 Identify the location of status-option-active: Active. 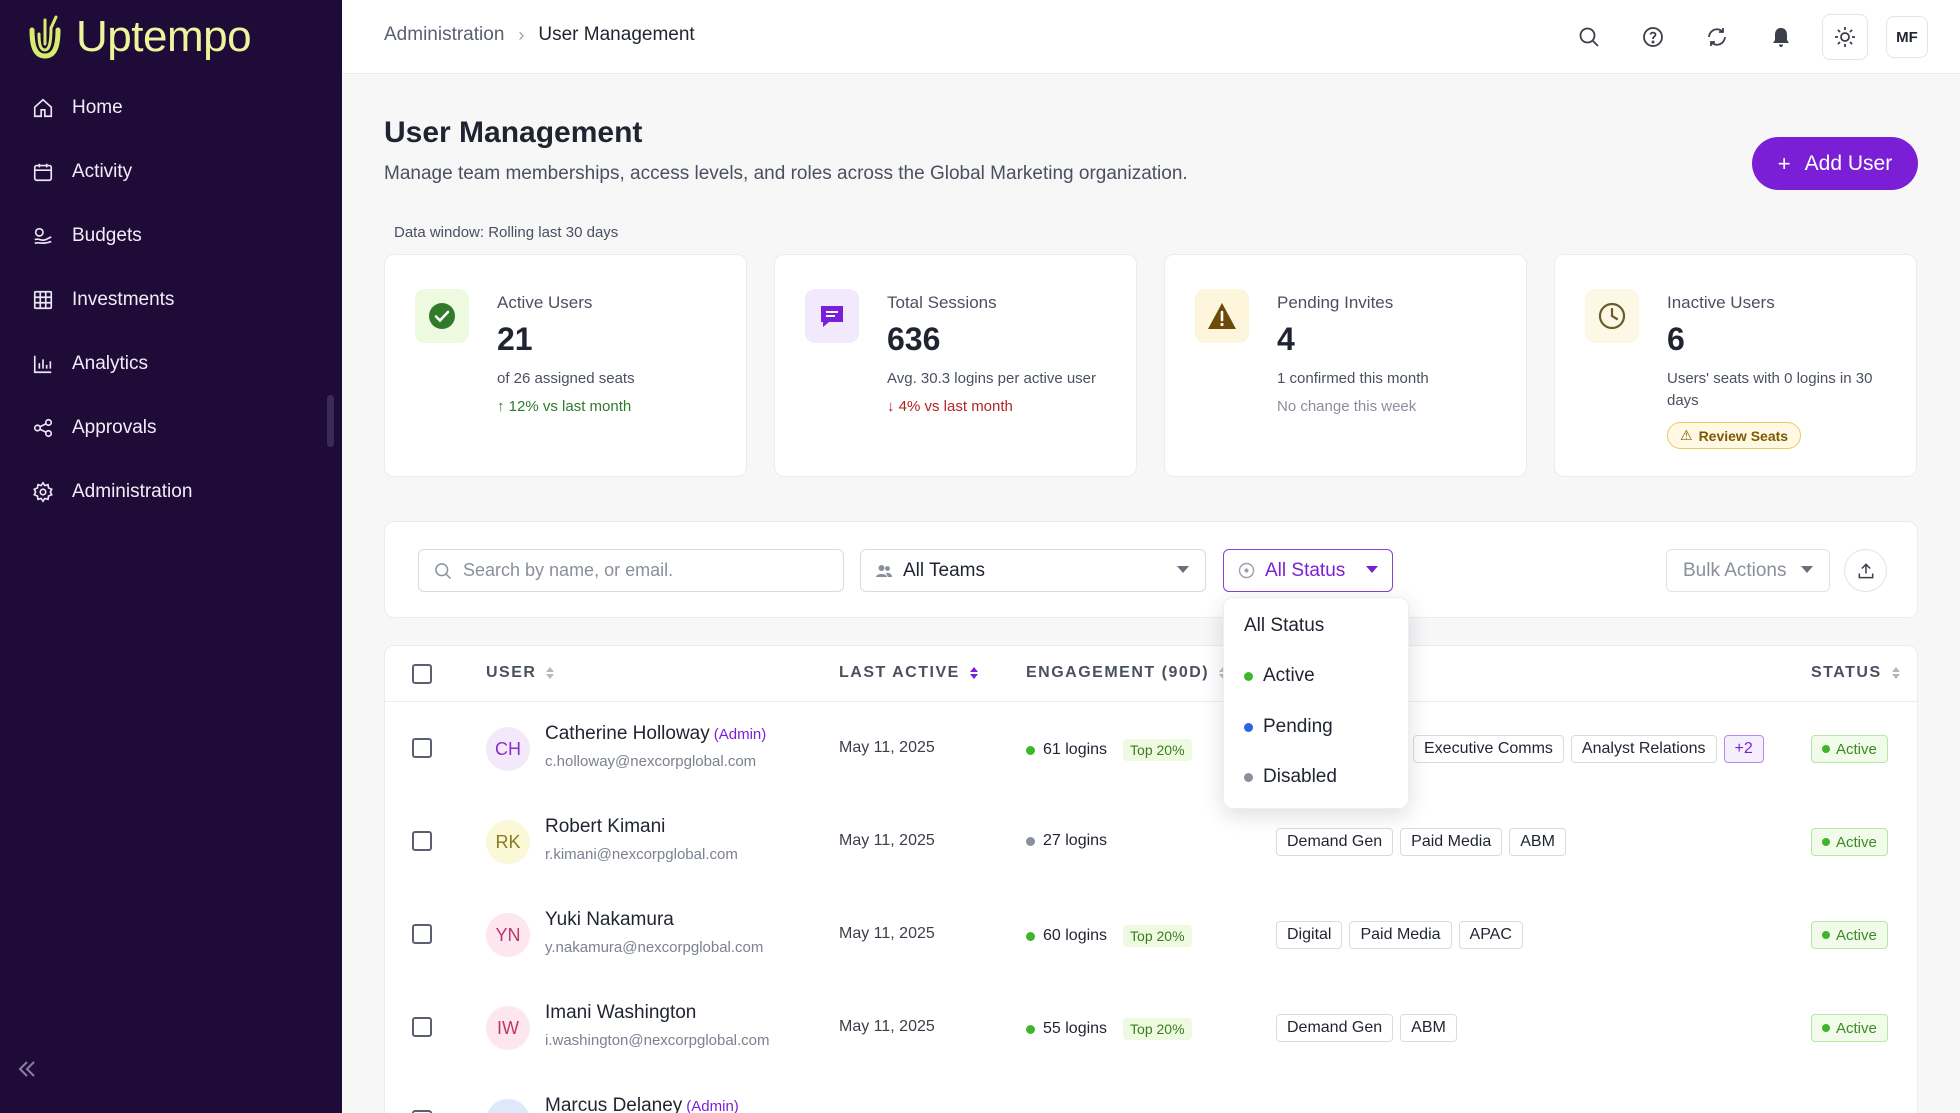
(1279, 676).